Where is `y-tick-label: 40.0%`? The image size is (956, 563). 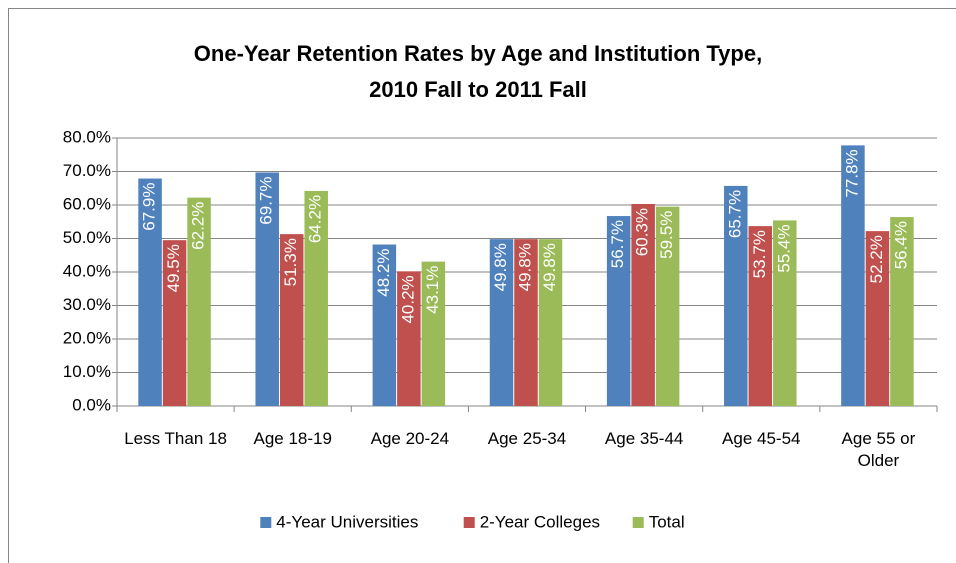 y-tick-label: 40.0% is located at coordinates (87, 270).